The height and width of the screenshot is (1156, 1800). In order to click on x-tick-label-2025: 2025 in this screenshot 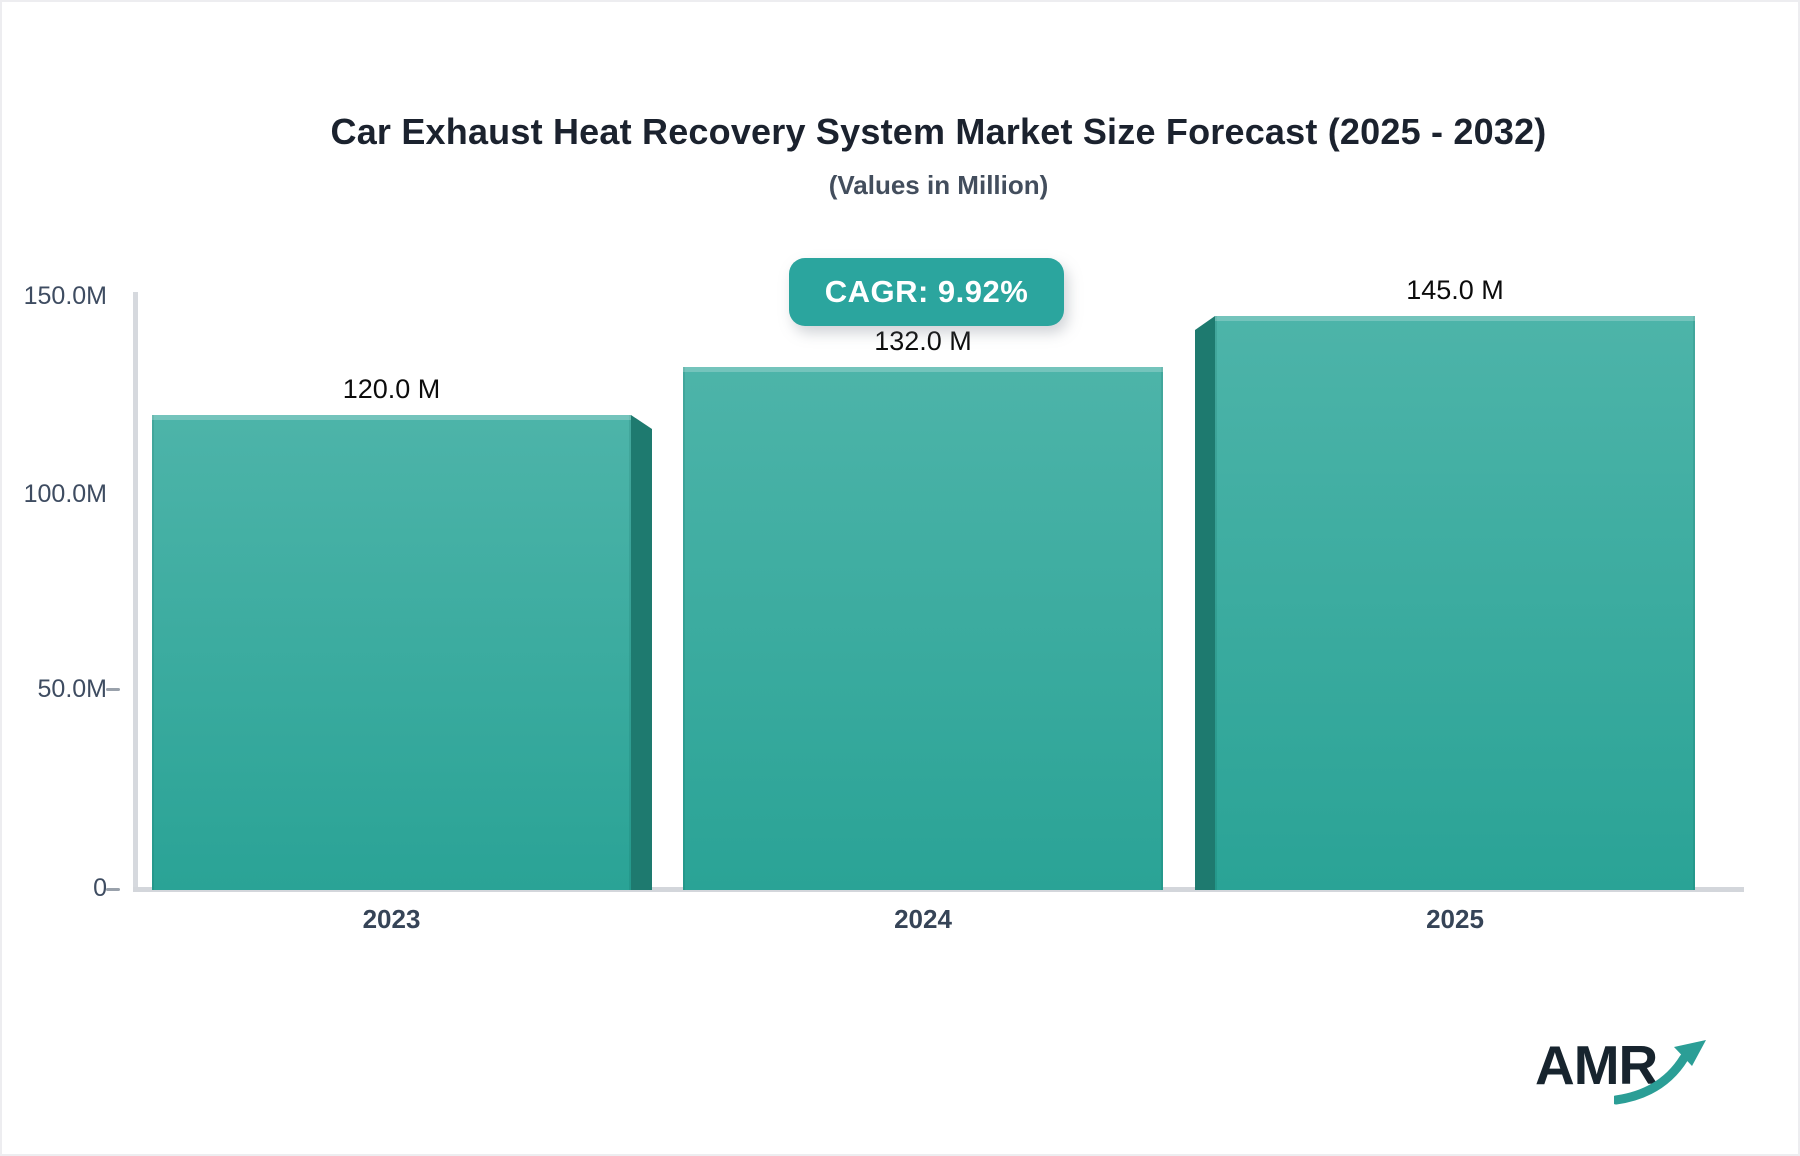, I will do `click(1455, 919)`.